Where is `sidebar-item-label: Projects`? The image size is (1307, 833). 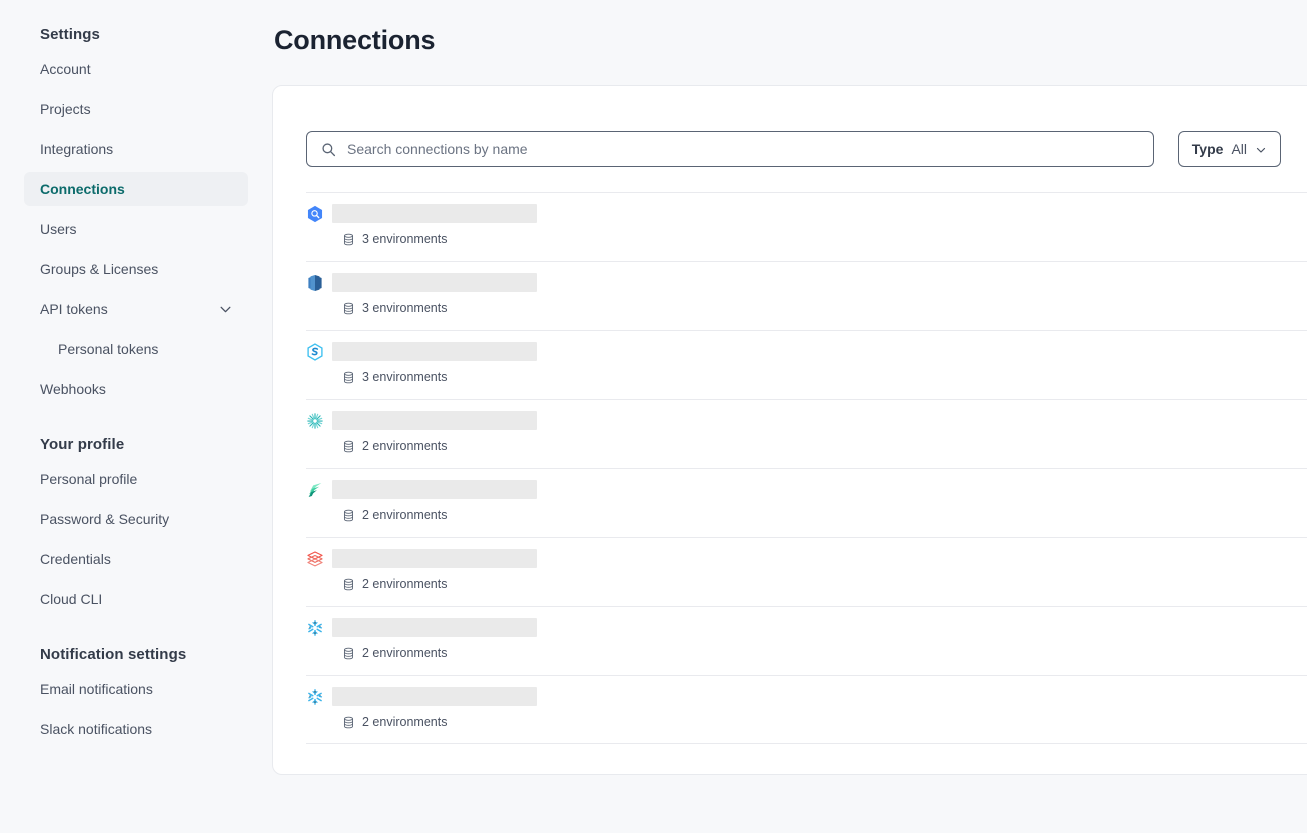
sidebar-item-label: Projects is located at coordinates (65, 109).